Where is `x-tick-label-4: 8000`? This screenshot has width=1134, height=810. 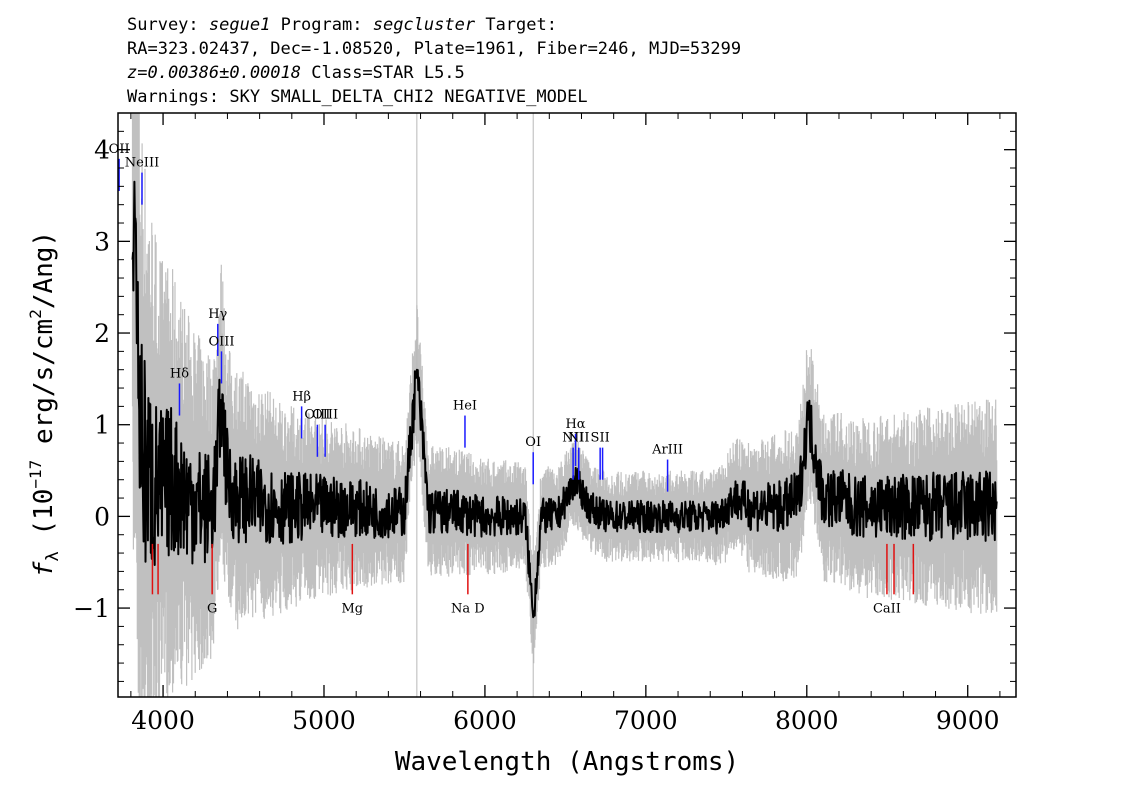
x-tick-label-4: 8000 is located at coordinates (807, 720).